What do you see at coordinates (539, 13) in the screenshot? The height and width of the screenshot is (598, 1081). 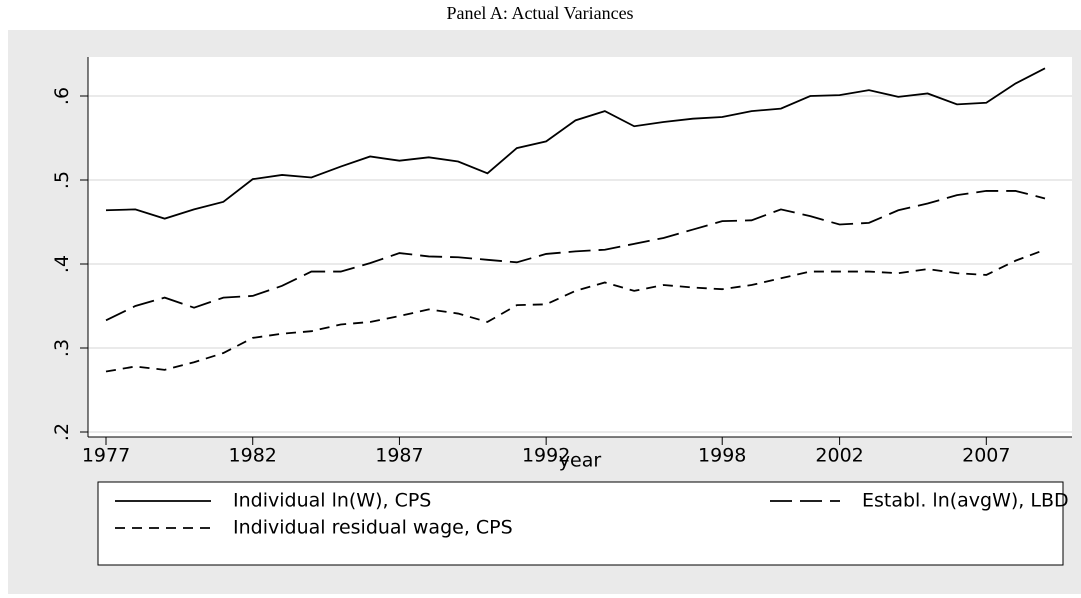 I see `chart-title: Panel A: Actual Variances` at bounding box center [539, 13].